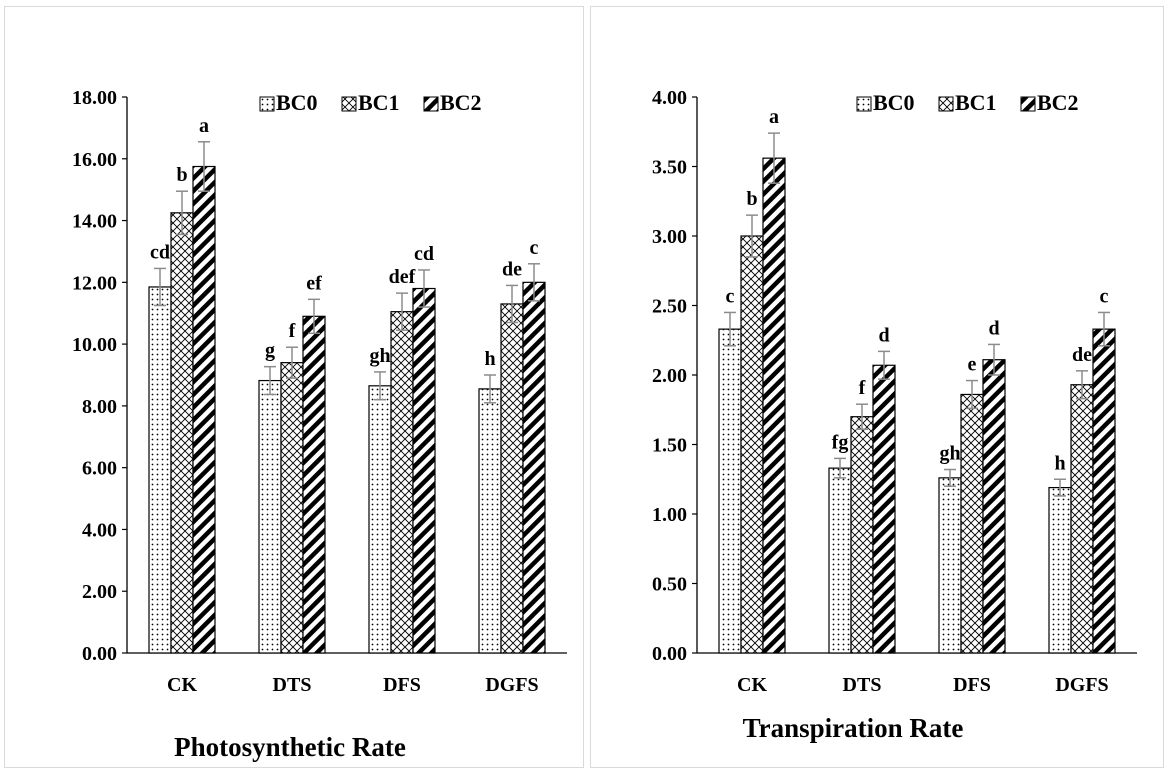  What do you see at coordinates (972, 365) in the screenshot?
I see `significance-label: e` at bounding box center [972, 365].